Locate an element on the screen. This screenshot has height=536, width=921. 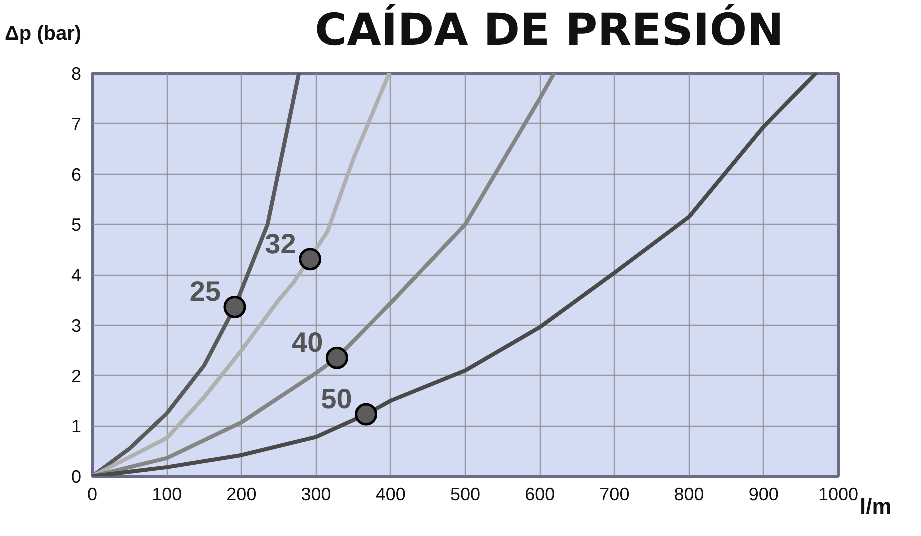
x-tick-label: 100 is located at coordinates (167, 494).